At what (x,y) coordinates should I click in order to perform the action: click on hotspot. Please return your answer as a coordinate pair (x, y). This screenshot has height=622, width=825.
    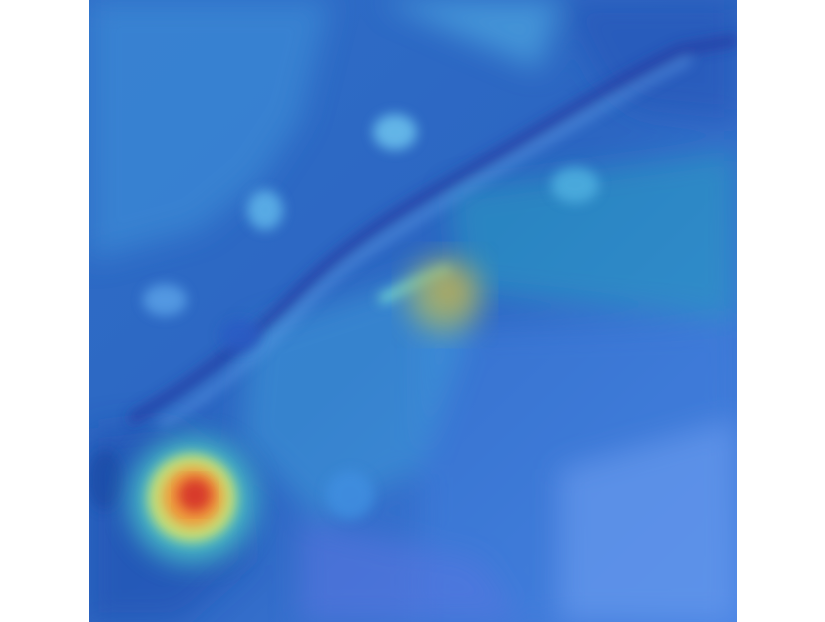
    Looking at the image, I should click on (192, 500).